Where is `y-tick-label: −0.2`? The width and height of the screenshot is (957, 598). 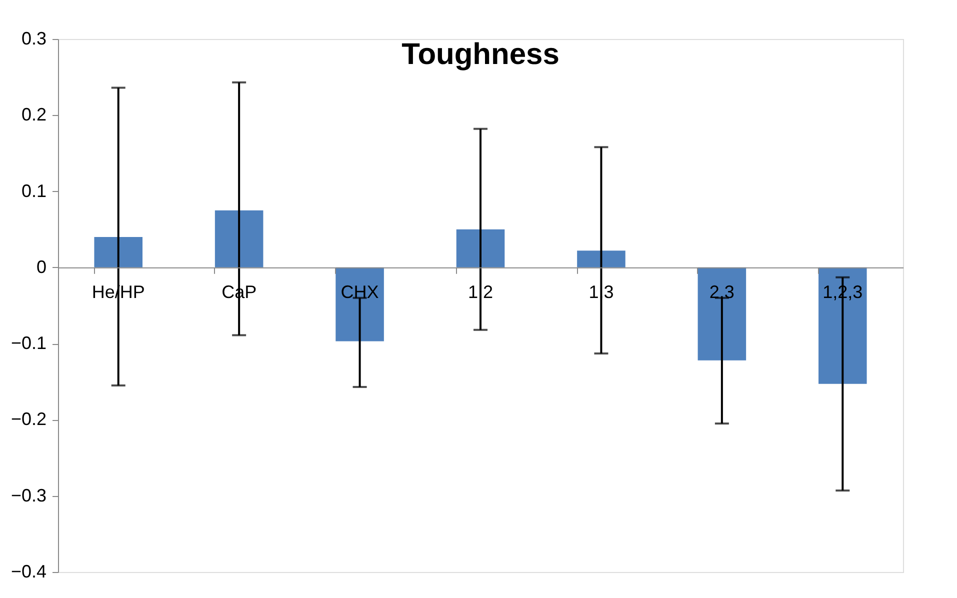
y-tick-label: −0.2 is located at coordinates (28, 419).